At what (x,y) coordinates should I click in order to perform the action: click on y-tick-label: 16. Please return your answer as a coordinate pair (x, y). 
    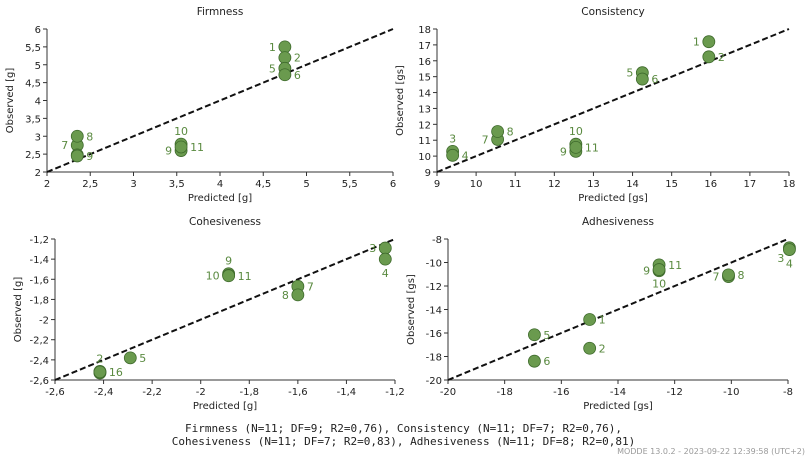
    Looking at the image, I should click on (424, 62).